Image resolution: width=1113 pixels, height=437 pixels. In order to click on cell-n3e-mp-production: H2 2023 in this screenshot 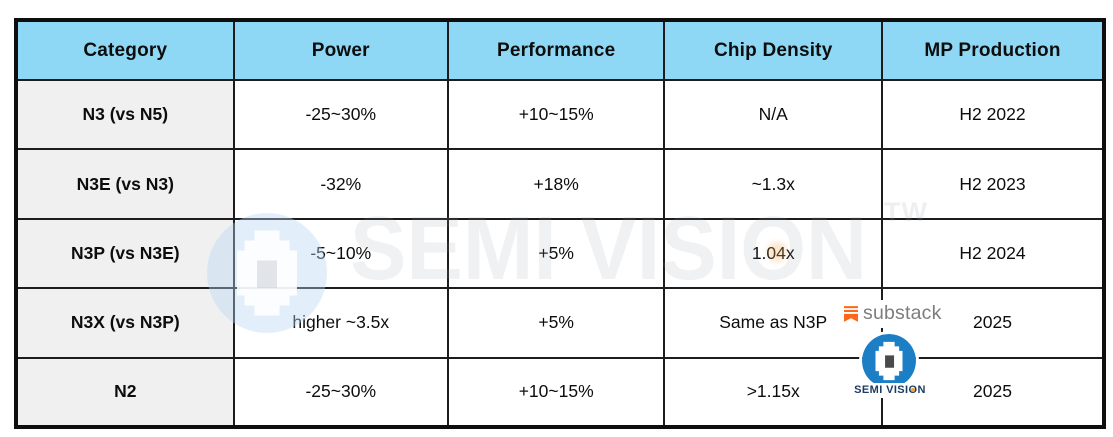, I will do `click(993, 184)`.